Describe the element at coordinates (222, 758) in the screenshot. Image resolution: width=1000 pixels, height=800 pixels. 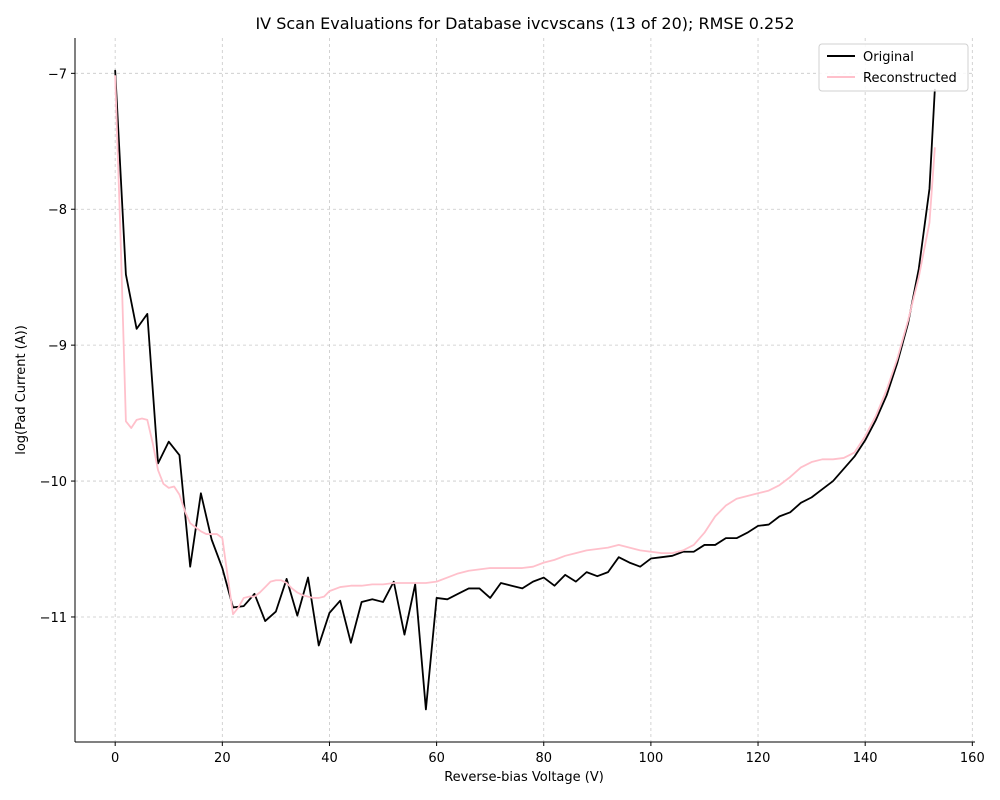
I see `x-tick-label: 20` at that location.